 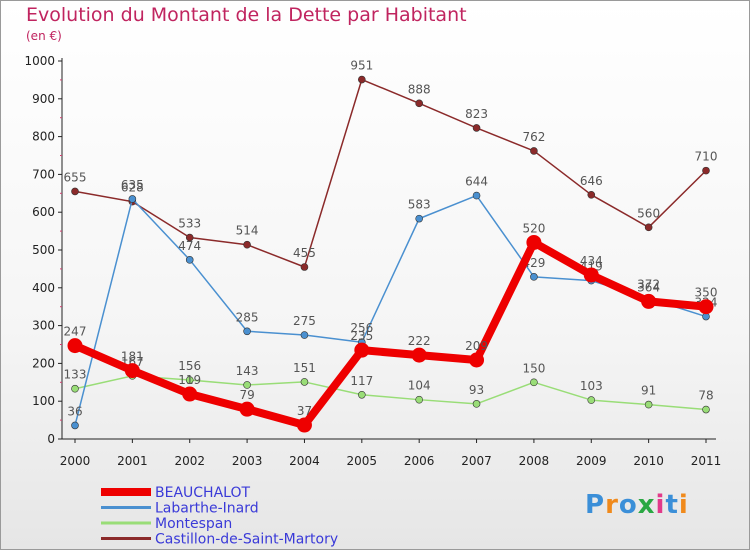 I want to click on y-tick-label: 1000, so click(x=39, y=61).